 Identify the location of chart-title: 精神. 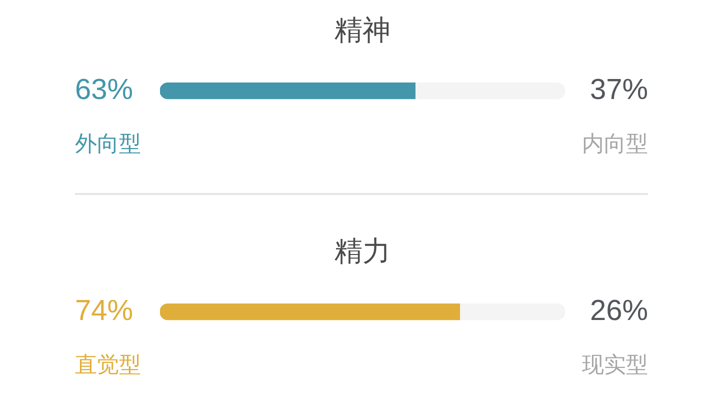
(362, 30).